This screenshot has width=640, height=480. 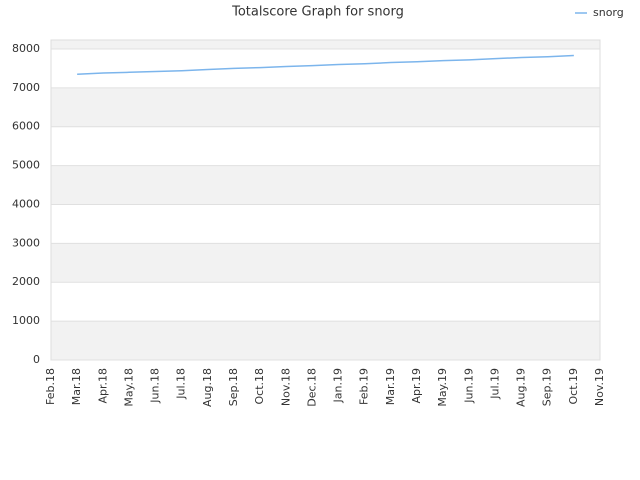 What do you see at coordinates (50, 386) in the screenshot?
I see `x-tick-label: Feb.18` at bounding box center [50, 386].